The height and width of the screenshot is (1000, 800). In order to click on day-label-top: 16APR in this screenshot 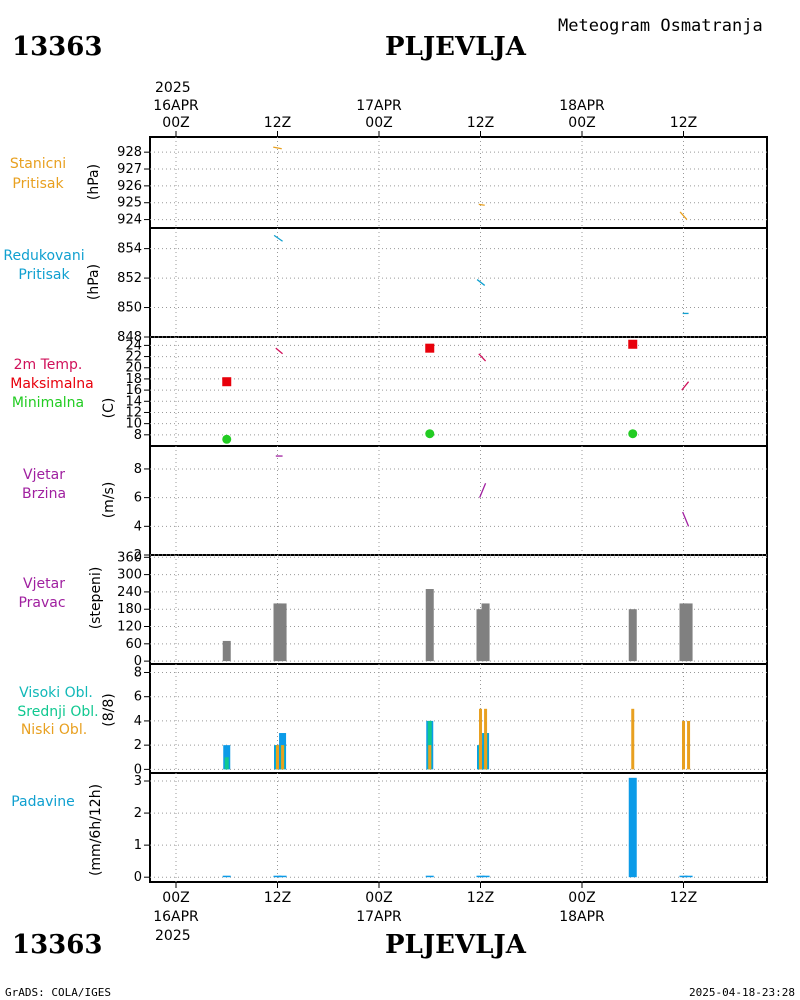, I will do `click(176, 106)`.